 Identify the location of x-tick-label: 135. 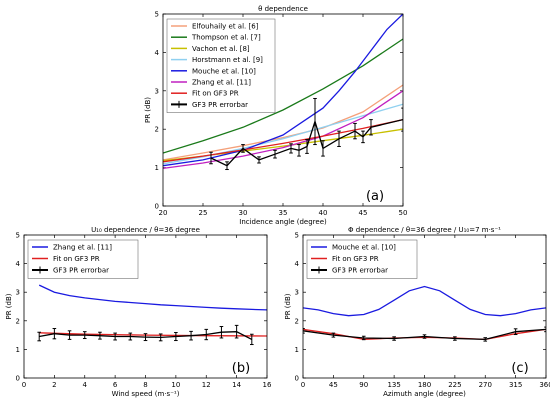
(393, 385).